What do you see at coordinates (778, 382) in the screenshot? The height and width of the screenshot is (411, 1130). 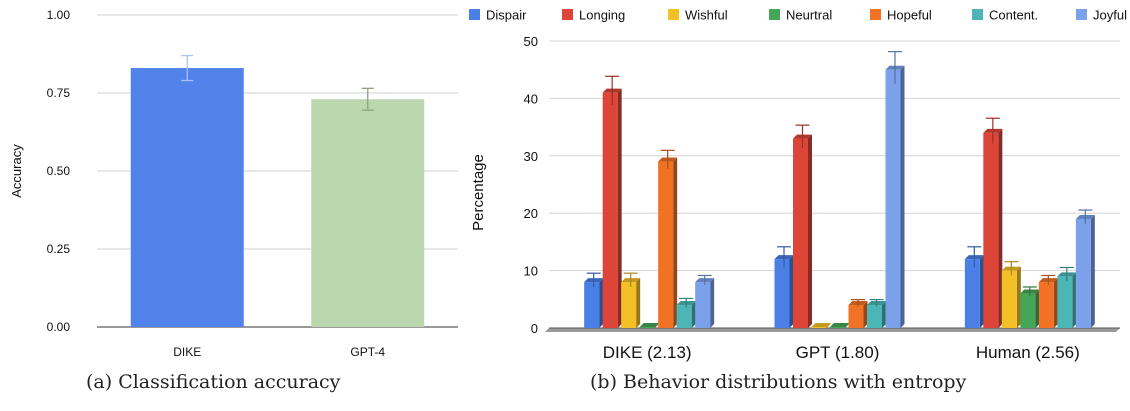 I see `caption-b: (b) Behavior distributions with entropy` at bounding box center [778, 382].